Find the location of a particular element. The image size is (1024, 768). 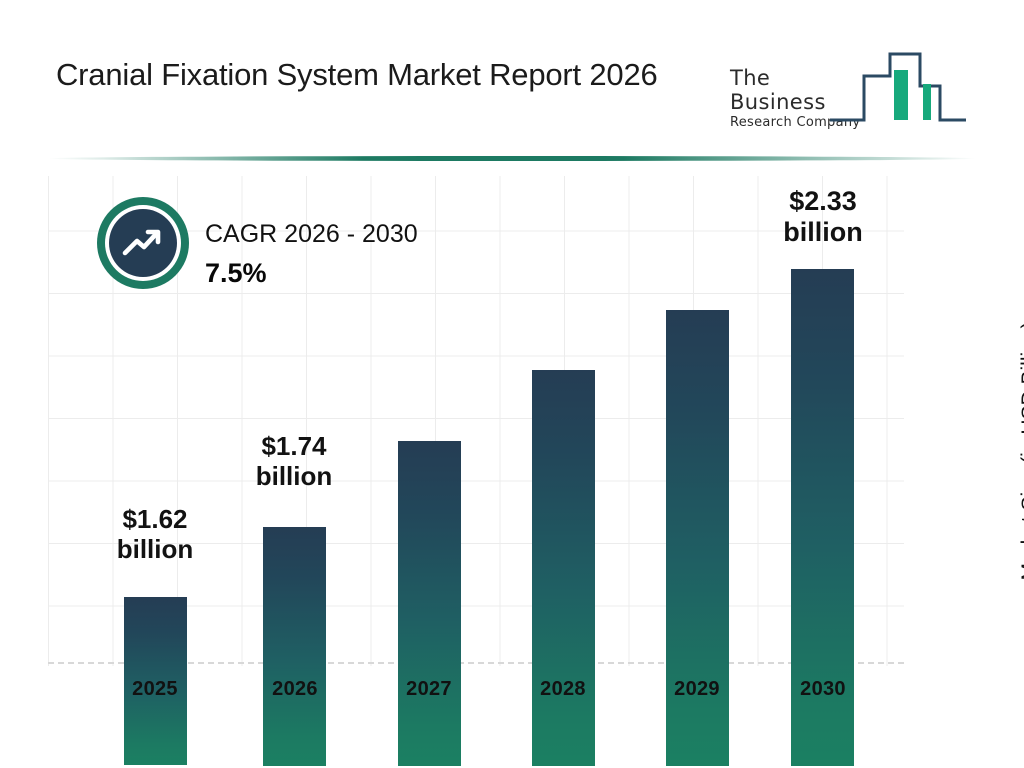

bar-2027 is located at coordinates (429, 603).